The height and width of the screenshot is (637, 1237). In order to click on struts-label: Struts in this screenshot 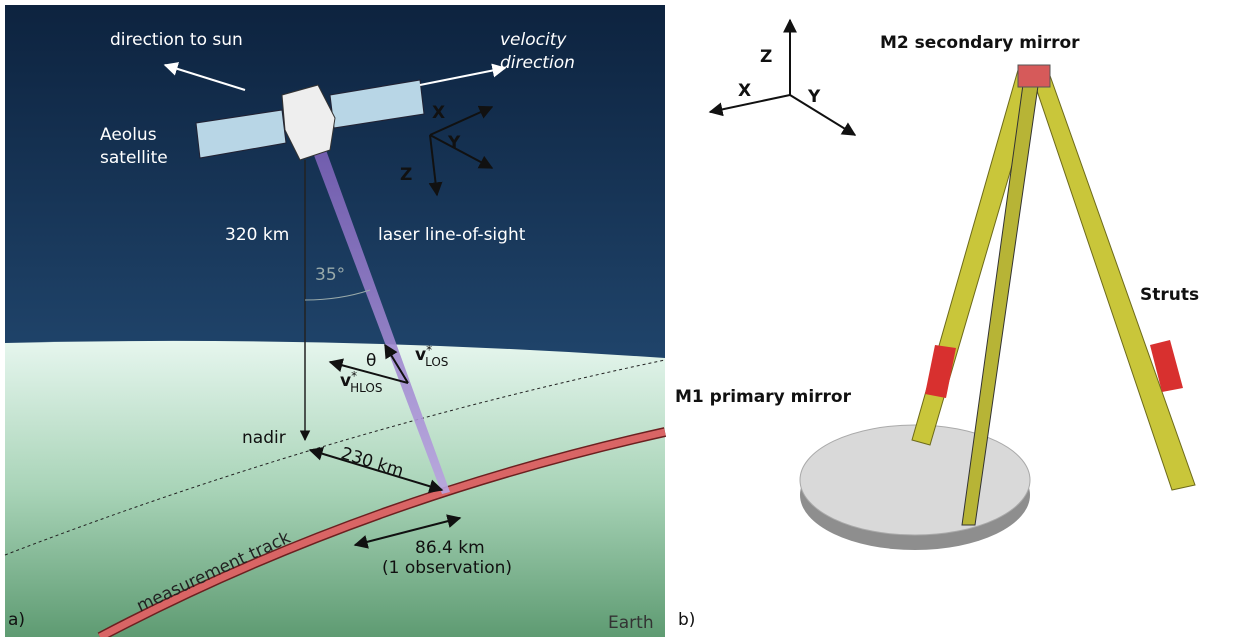, I will do `click(1169, 295)`.